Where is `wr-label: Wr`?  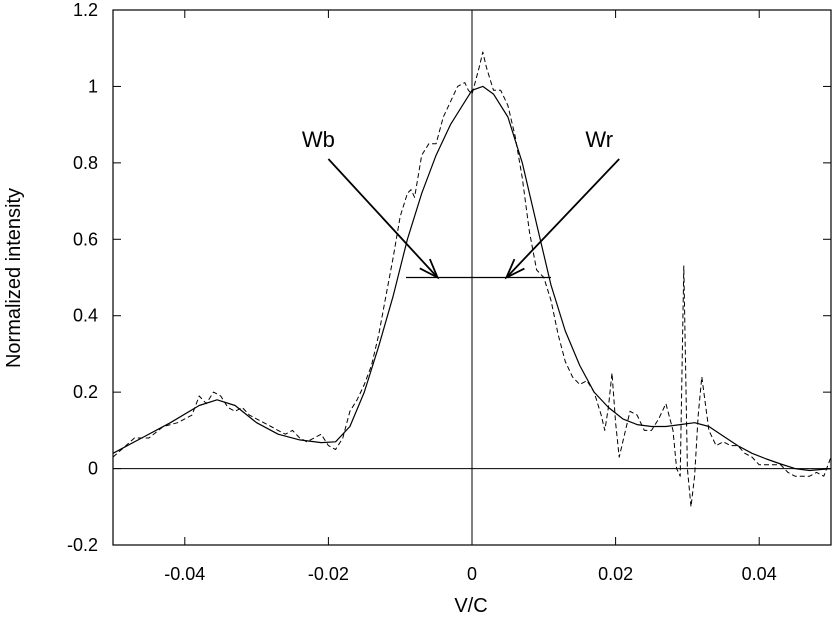 wr-label: Wr is located at coordinates (599, 139).